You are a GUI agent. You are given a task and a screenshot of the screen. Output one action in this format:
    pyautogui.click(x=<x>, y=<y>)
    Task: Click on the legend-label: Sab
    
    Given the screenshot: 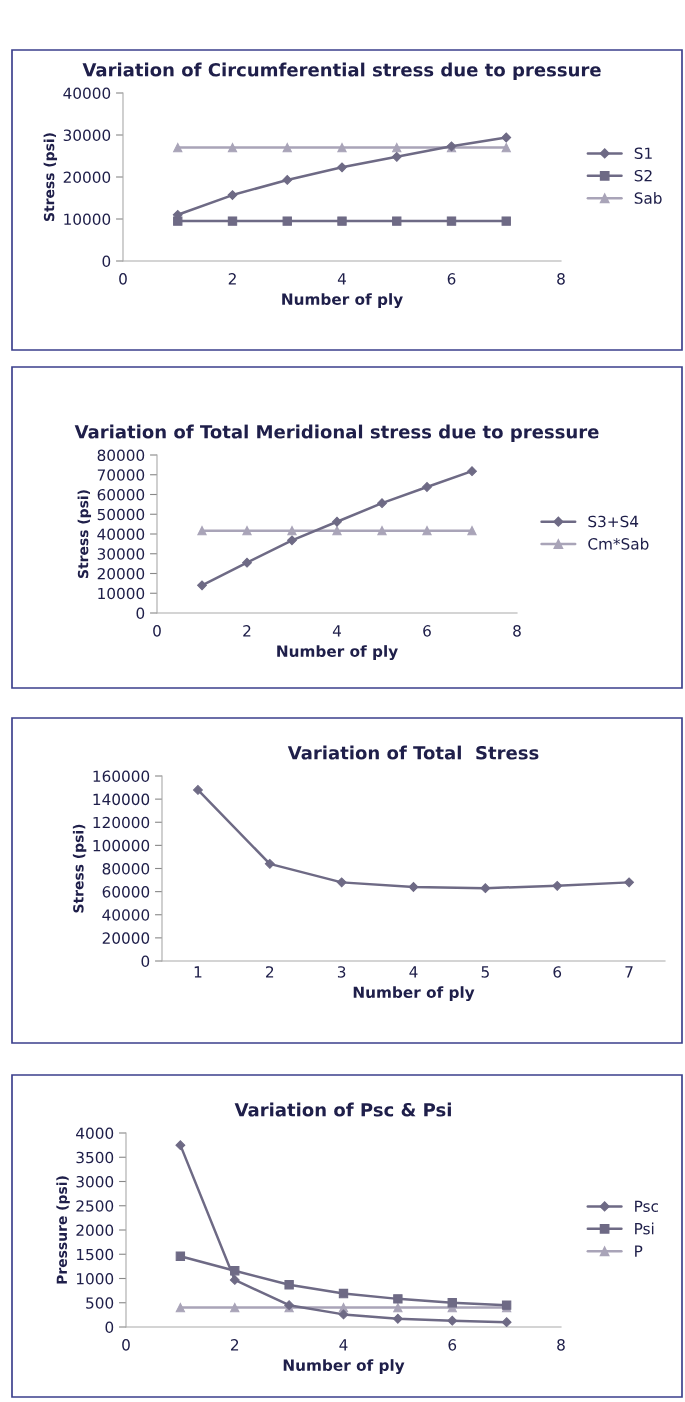 What is the action you would take?
    pyautogui.click(x=648, y=198)
    